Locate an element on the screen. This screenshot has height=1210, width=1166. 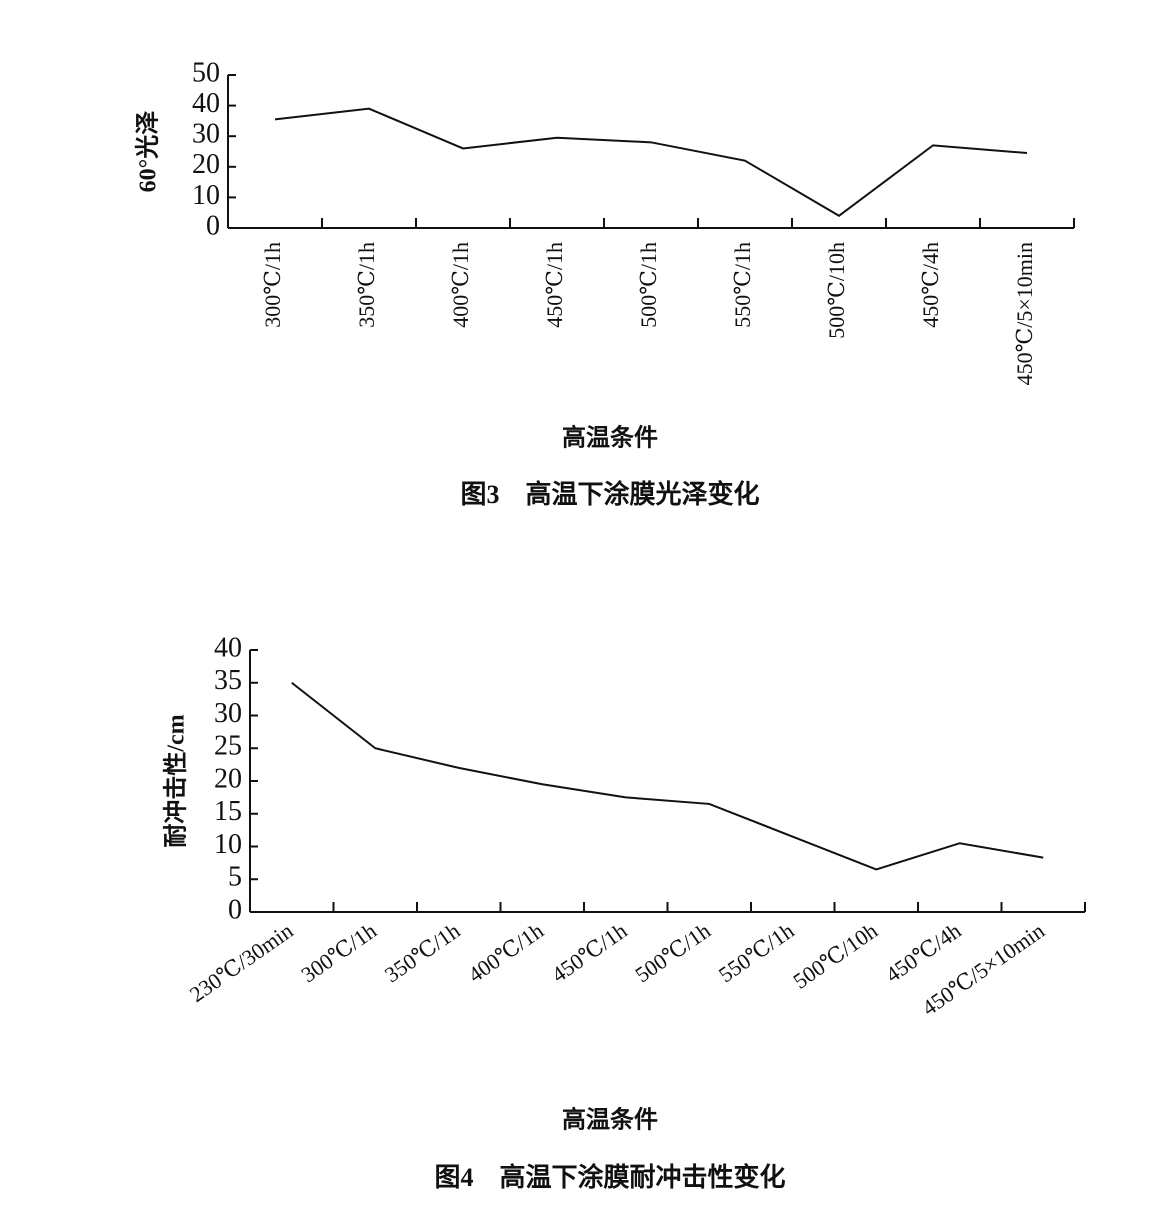
y-tick-label: 5 is located at coordinates (235, 877).